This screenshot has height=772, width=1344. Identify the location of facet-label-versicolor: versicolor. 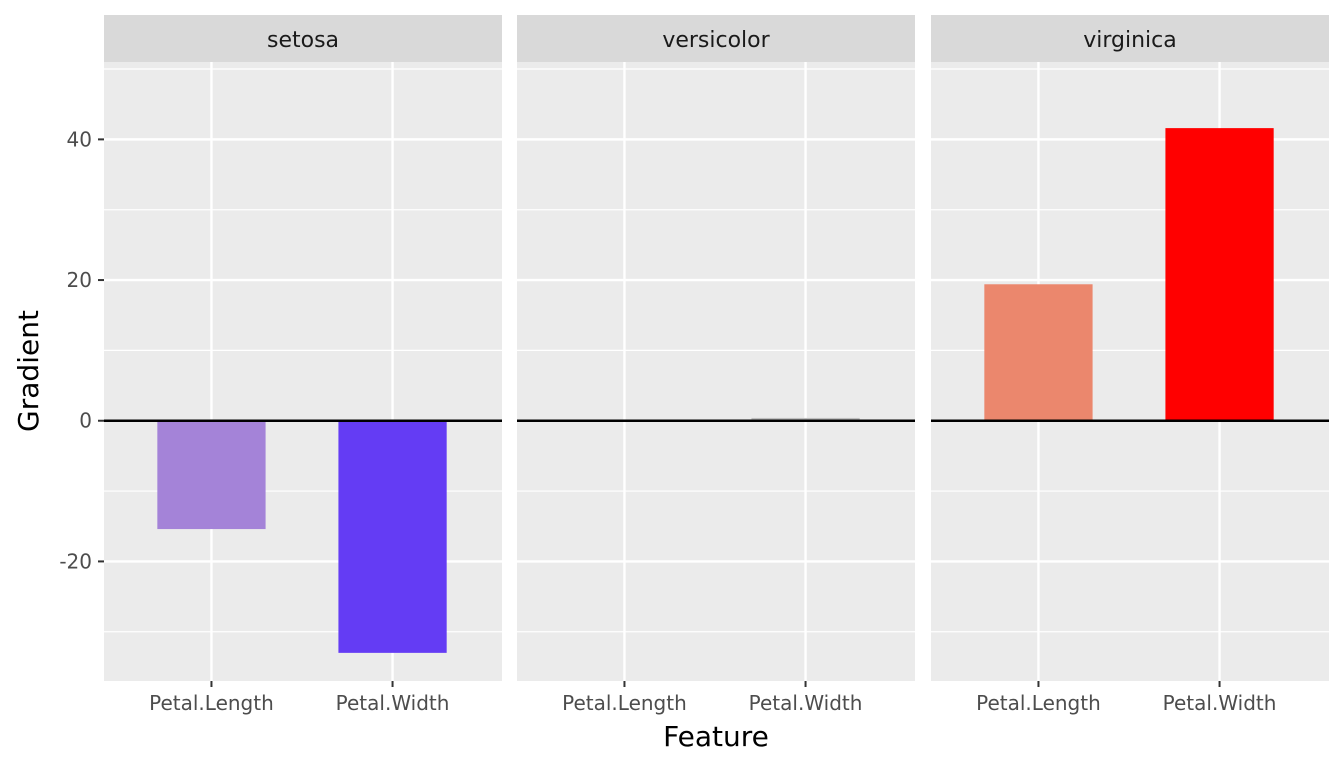
(716, 40).